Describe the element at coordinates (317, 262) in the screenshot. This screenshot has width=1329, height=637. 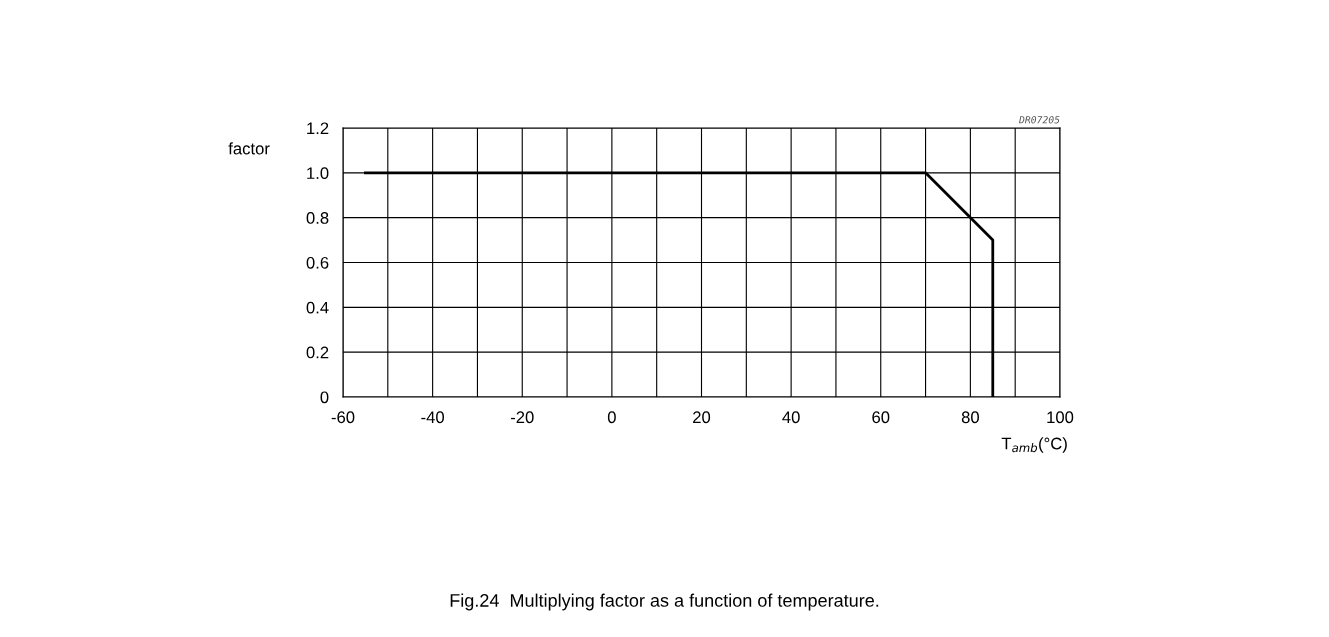
I see `y-tick-label: 0.6` at that location.